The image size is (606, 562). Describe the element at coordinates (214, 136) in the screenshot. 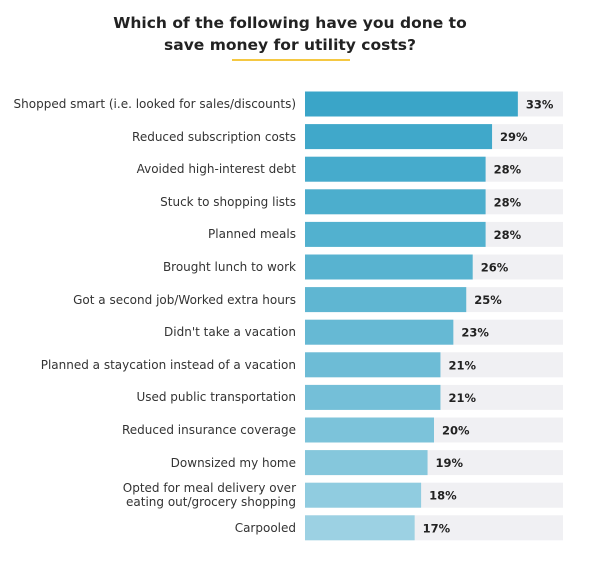

I see `category-label: Reduced subscription costs` at that location.